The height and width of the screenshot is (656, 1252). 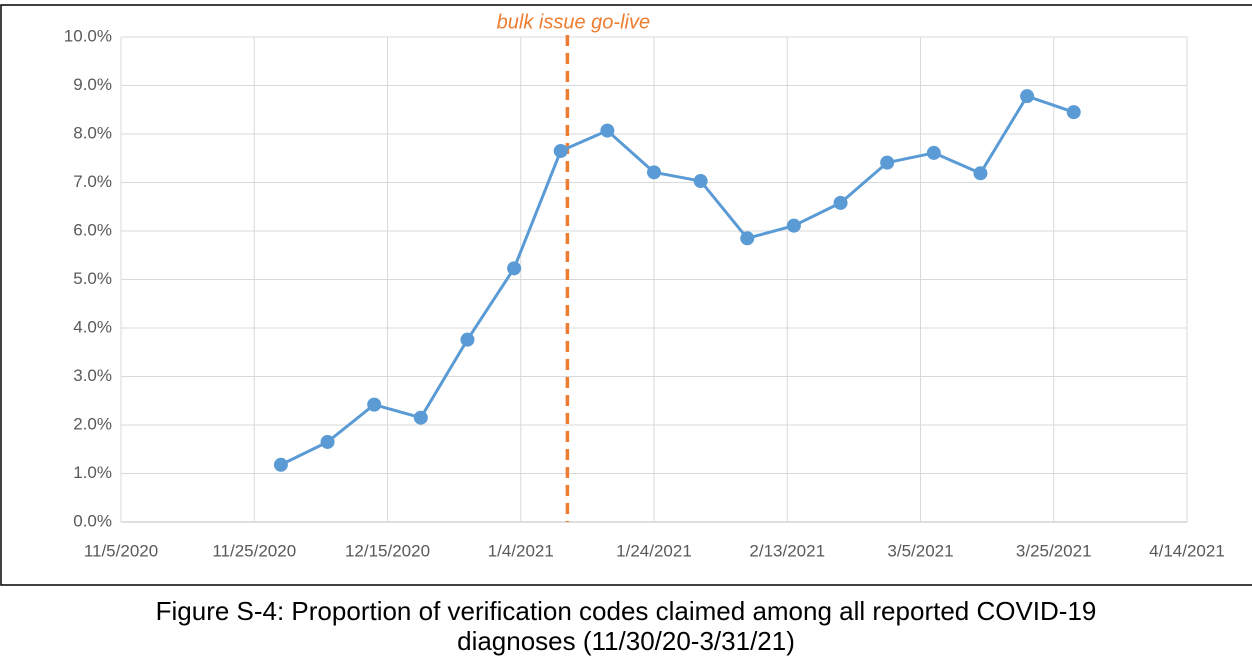 I want to click on x-tick-label: 4/14/2021, so click(x=1187, y=550).